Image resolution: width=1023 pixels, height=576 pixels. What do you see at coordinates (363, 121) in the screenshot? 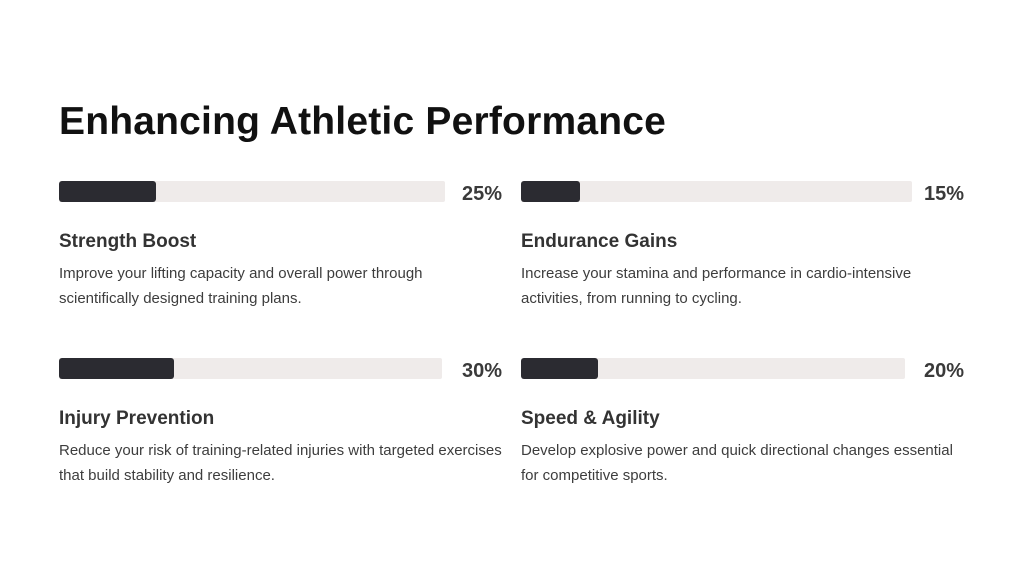
I see `page-title: Enhancing Athletic Performance` at bounding box center [363, 121].